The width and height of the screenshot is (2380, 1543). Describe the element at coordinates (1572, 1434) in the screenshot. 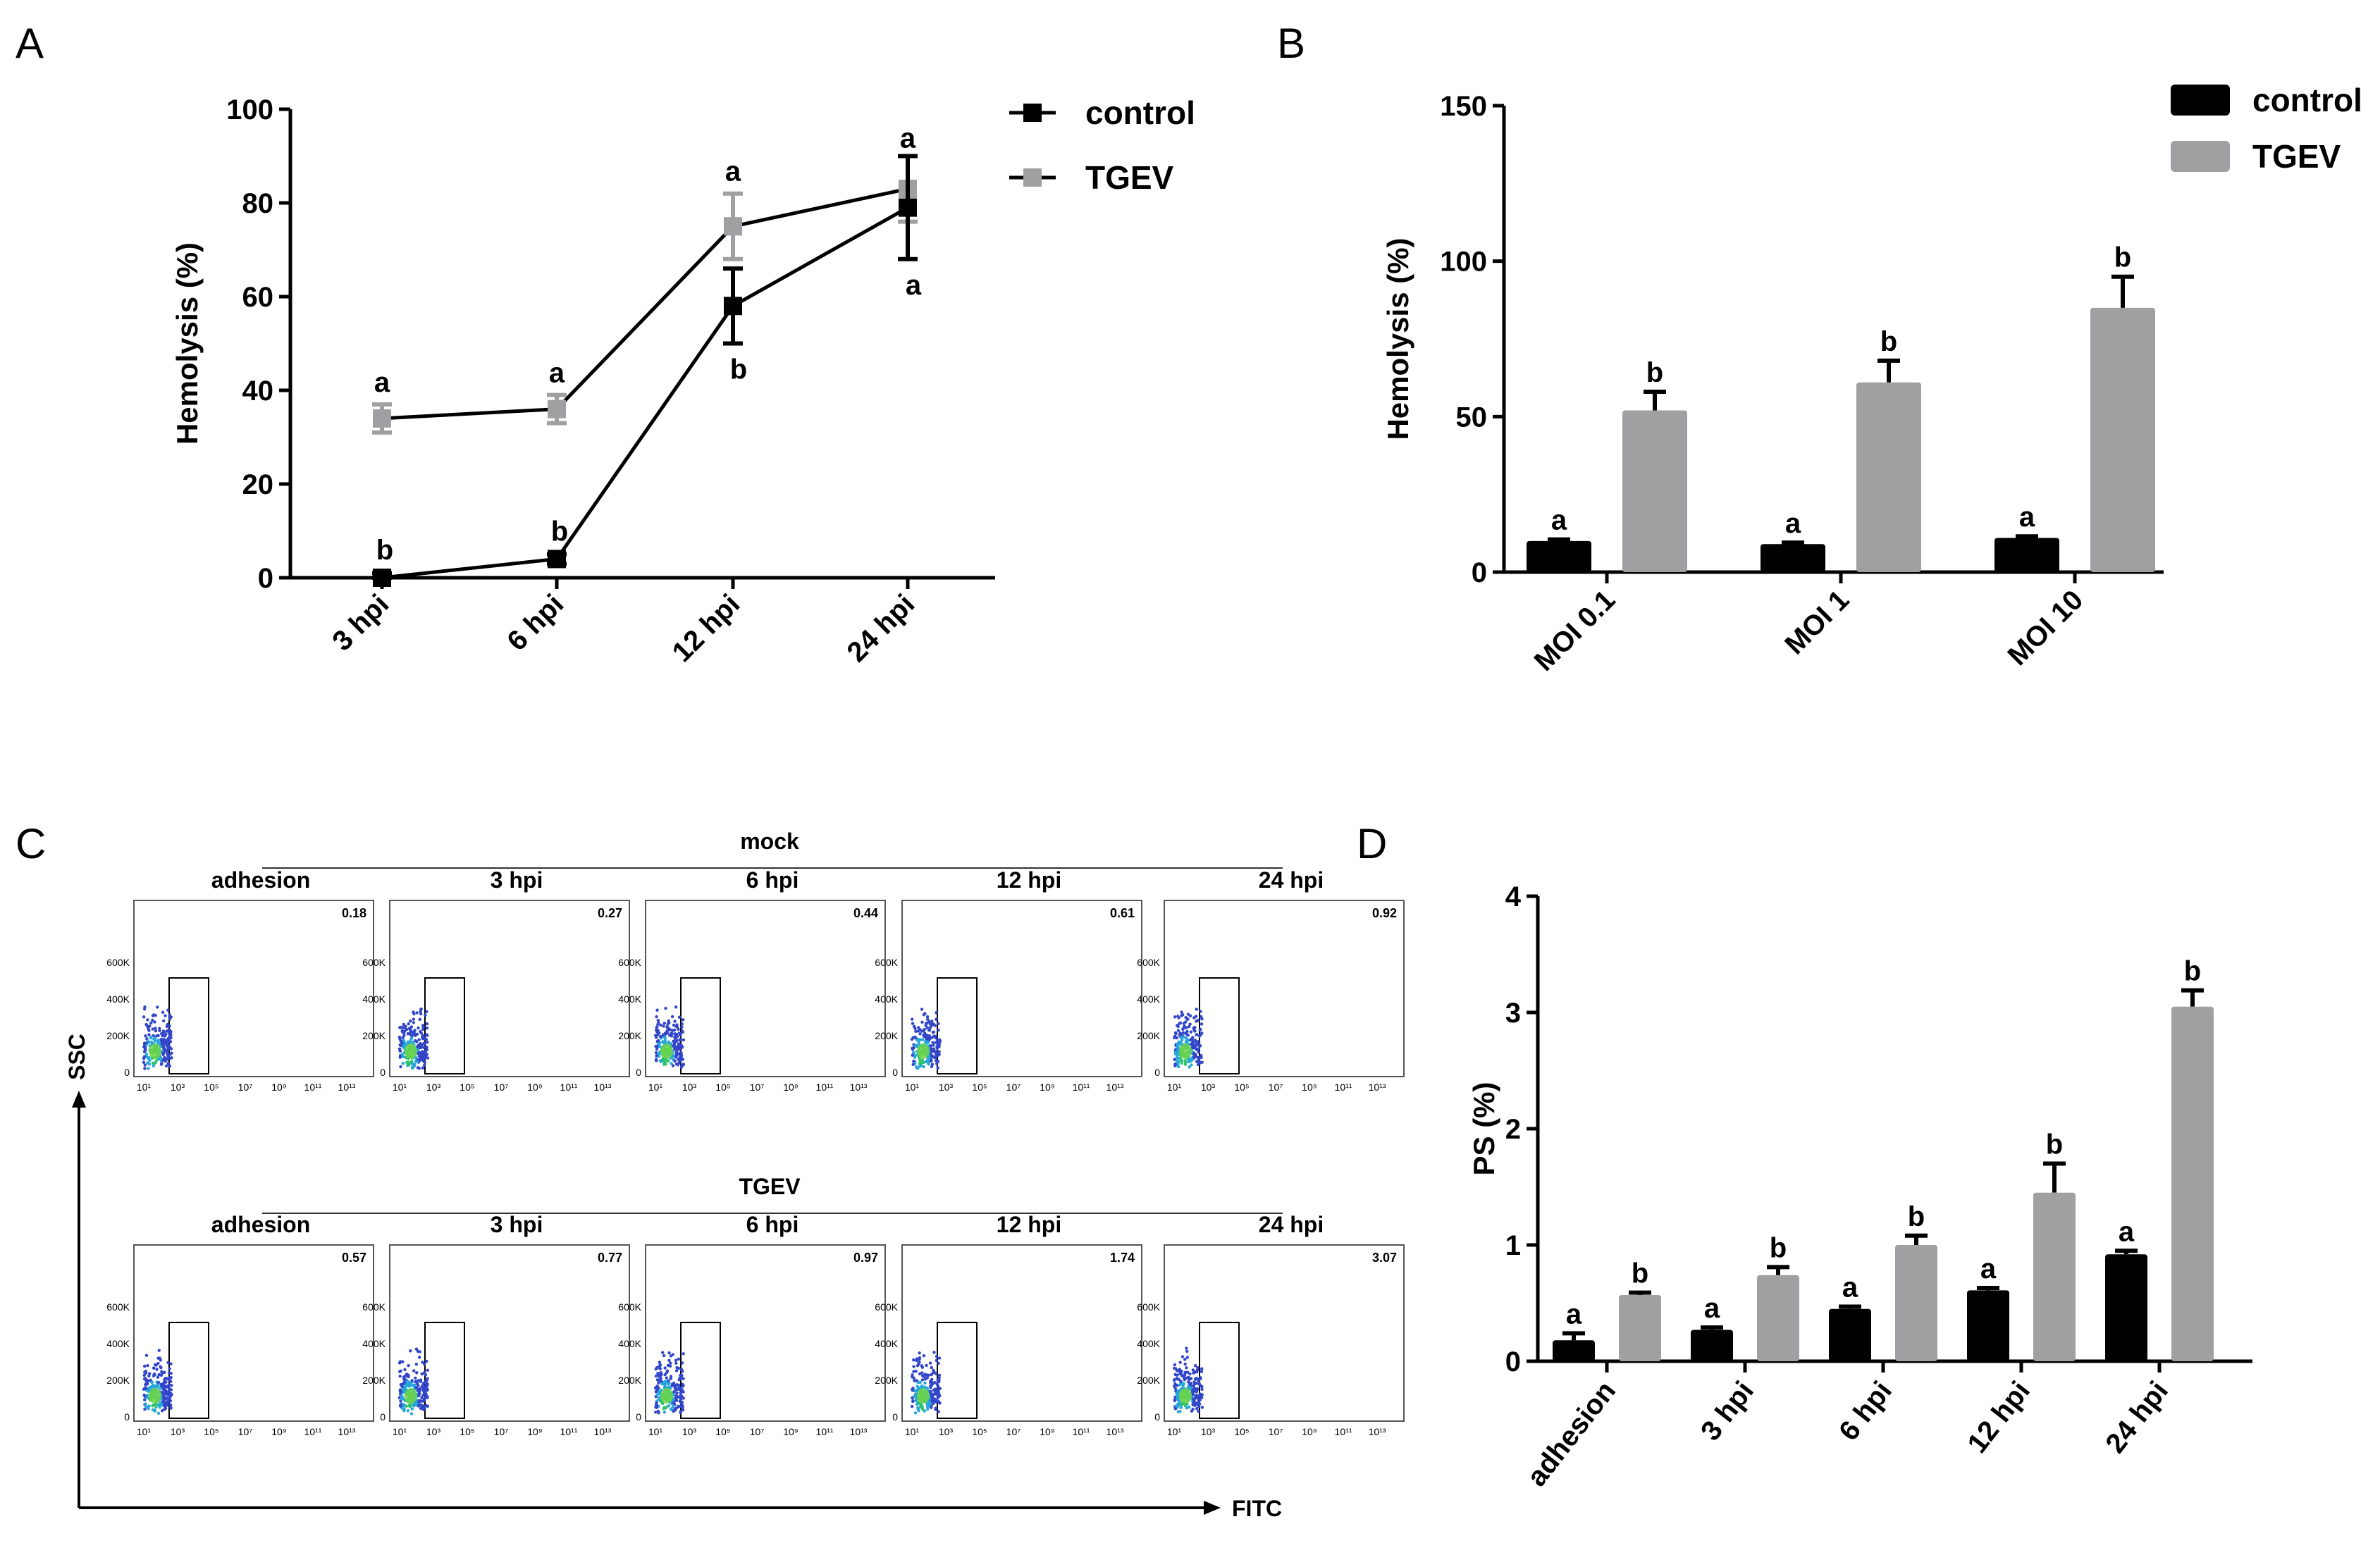

I see `d-x-tick-label-adhesion: adhesion` at that location.